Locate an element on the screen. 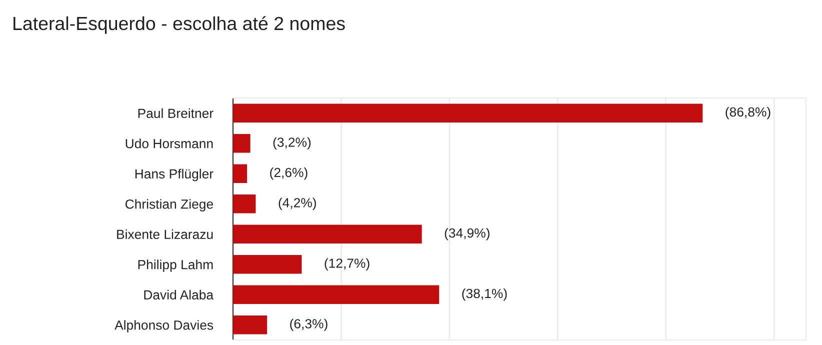 This screenshot has width=822, height=345. y-tick-label: Hans Pflügler is located at coordinates (174, 175).